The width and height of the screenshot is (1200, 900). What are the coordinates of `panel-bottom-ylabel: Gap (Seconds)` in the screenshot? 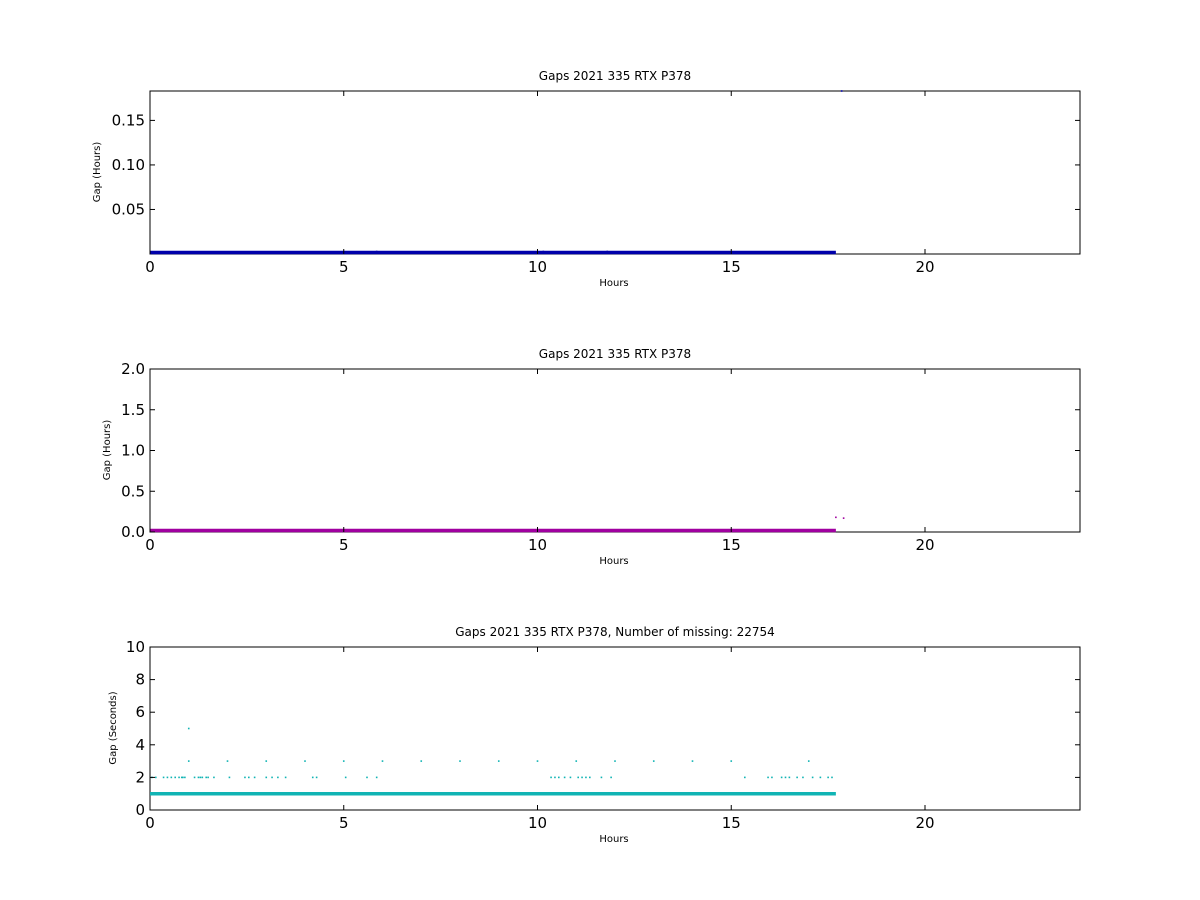 It's located at (113, 727).